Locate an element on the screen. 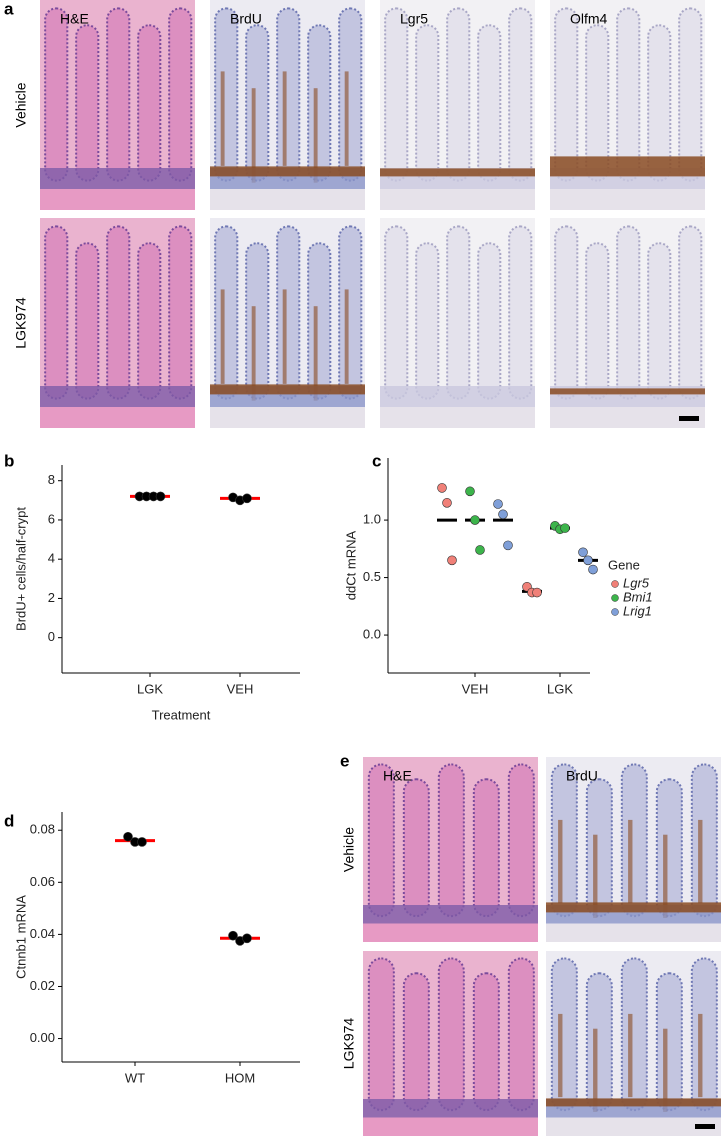 Image resolution: width=721 pixels, height=1136 pixels. legend-label: Bmi1 is located at coordinates (638, 596).